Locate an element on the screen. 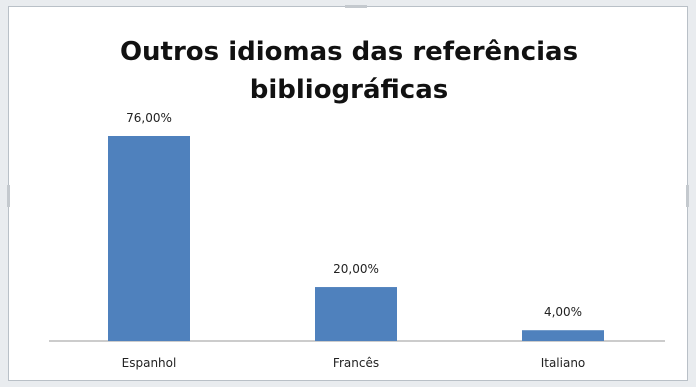 This screenshot has width=696, height=387. resize-handle-right is located at coordinates (687, 196).